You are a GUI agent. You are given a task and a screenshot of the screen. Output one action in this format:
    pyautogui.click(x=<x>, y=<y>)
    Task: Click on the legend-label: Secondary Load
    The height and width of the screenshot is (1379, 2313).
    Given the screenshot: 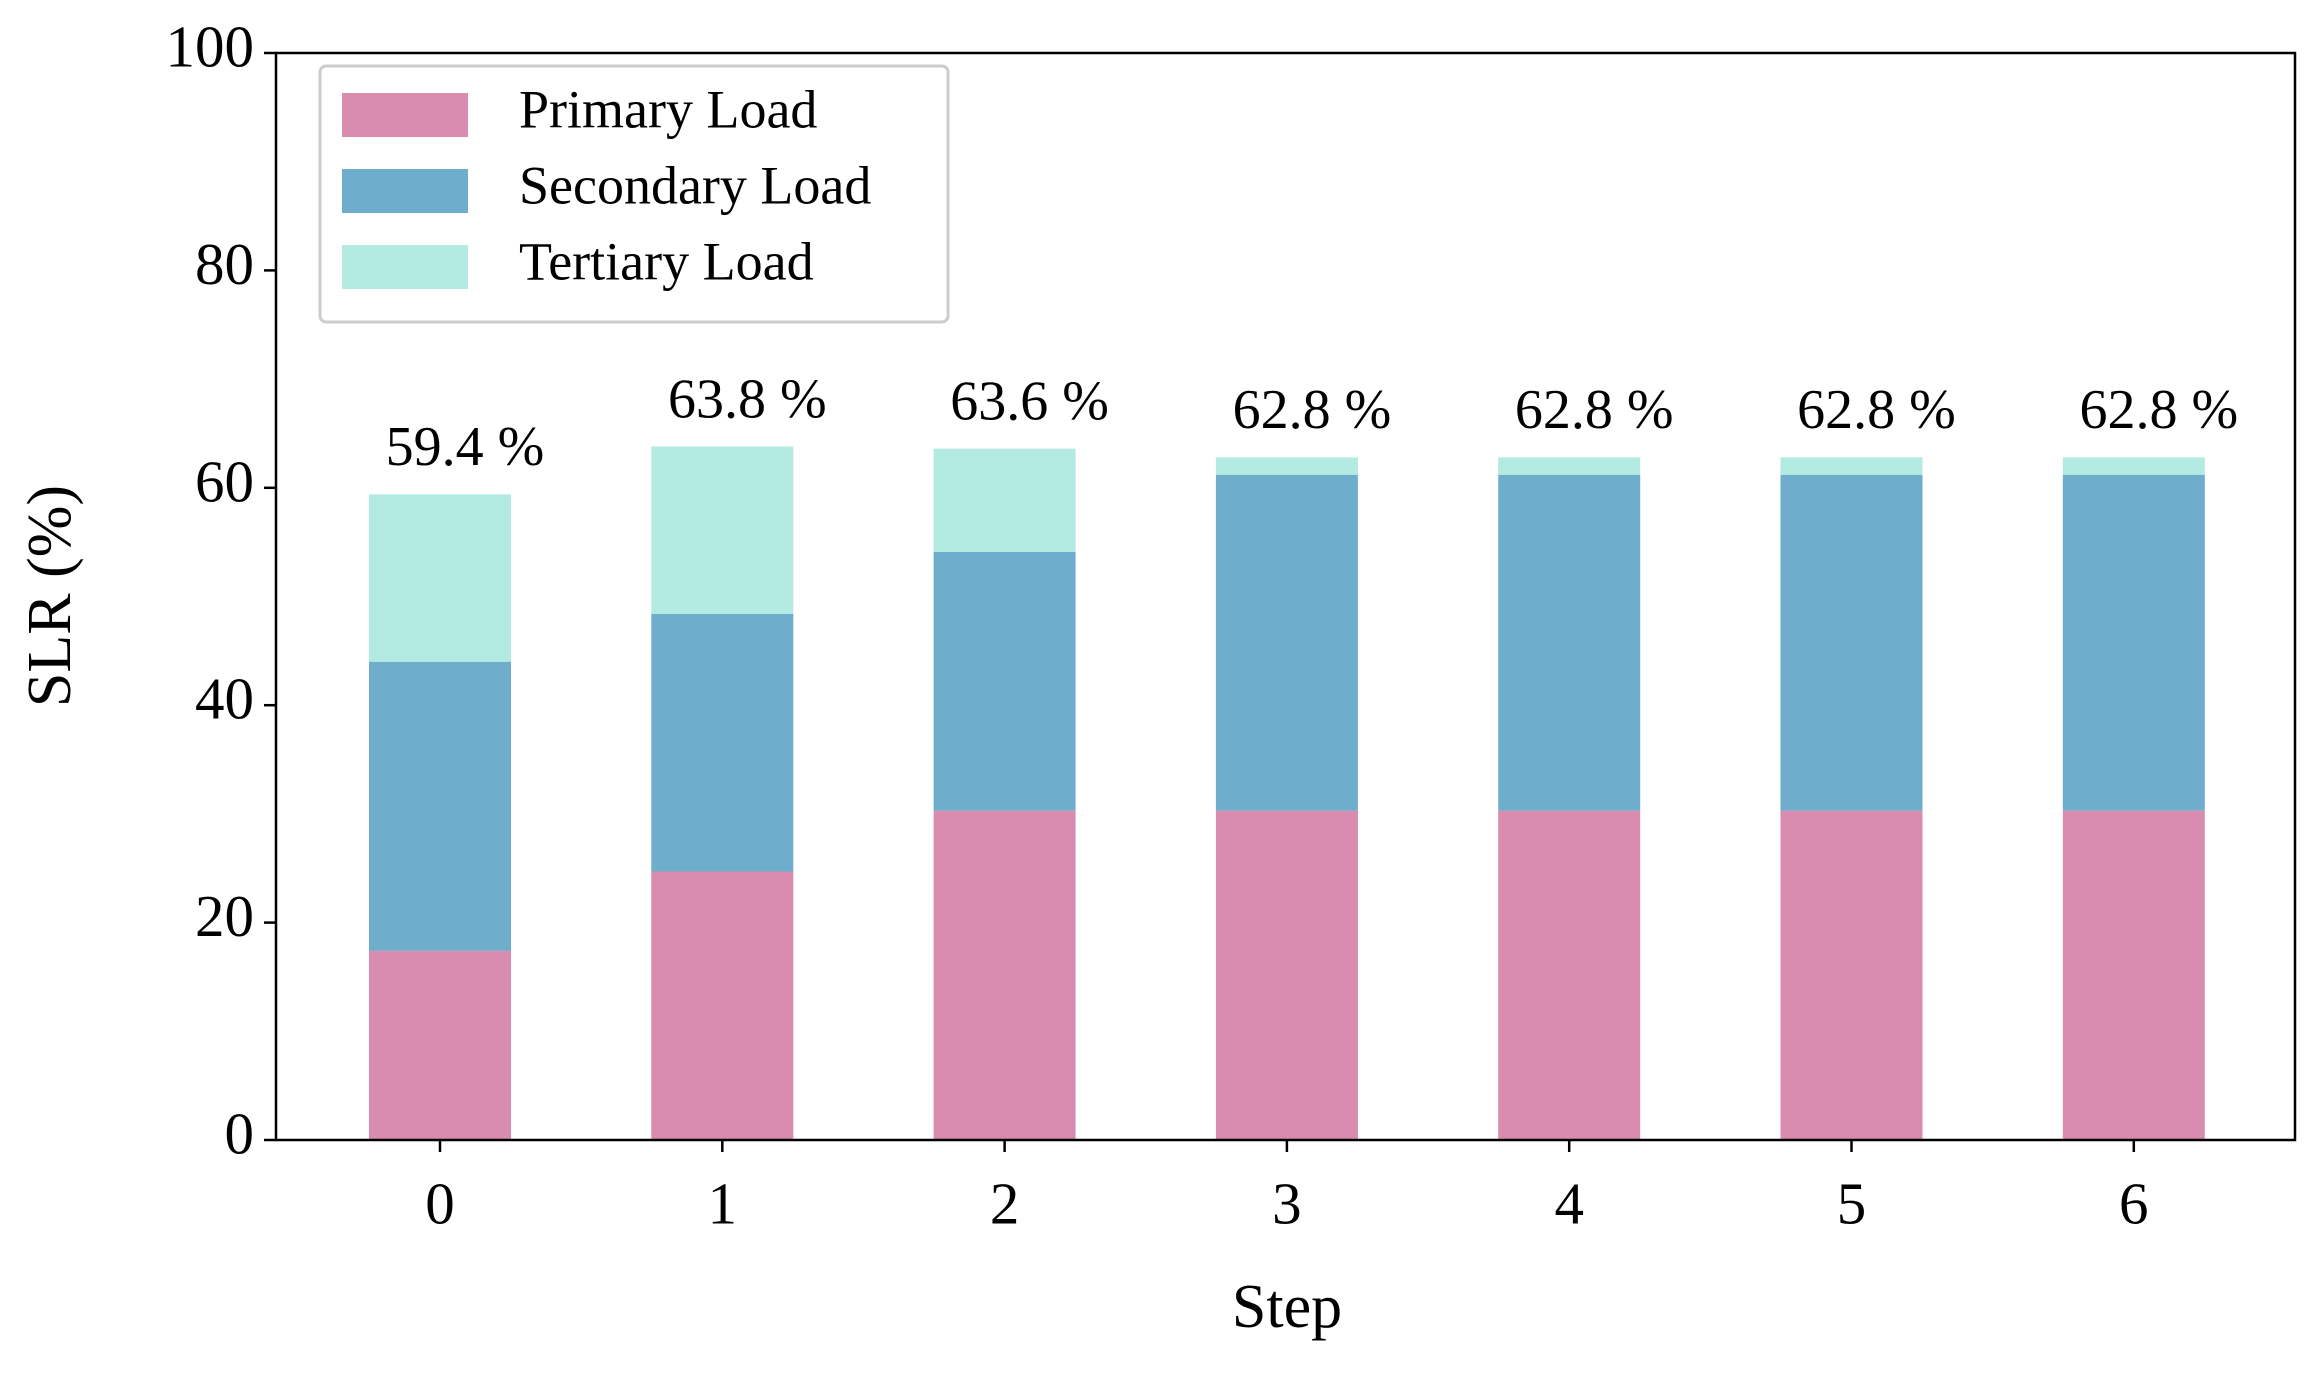 What is the action you would take?
    pyautogui.click(x=695, y=185)
    